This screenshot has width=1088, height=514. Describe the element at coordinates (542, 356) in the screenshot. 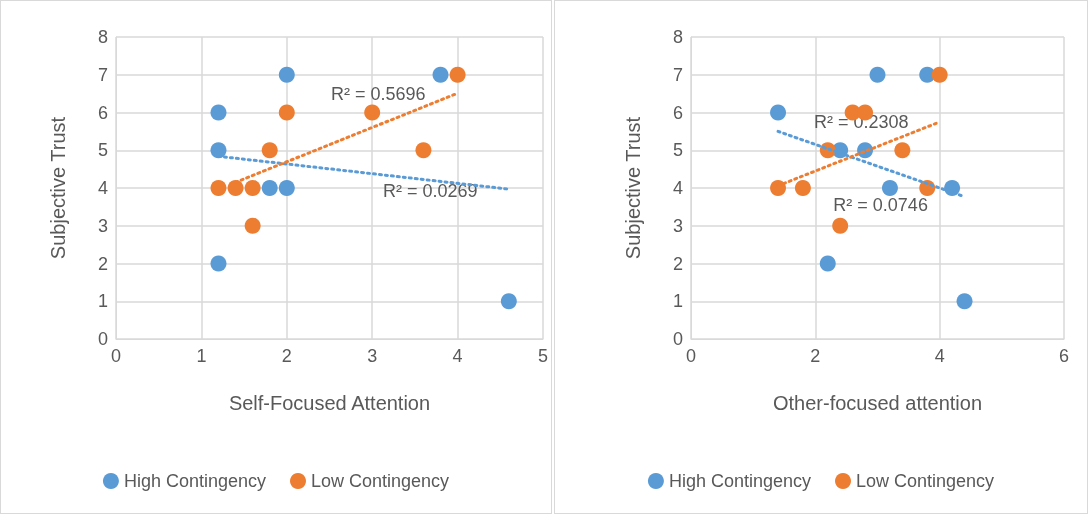

I see `x-tick-label: 5` at that location.